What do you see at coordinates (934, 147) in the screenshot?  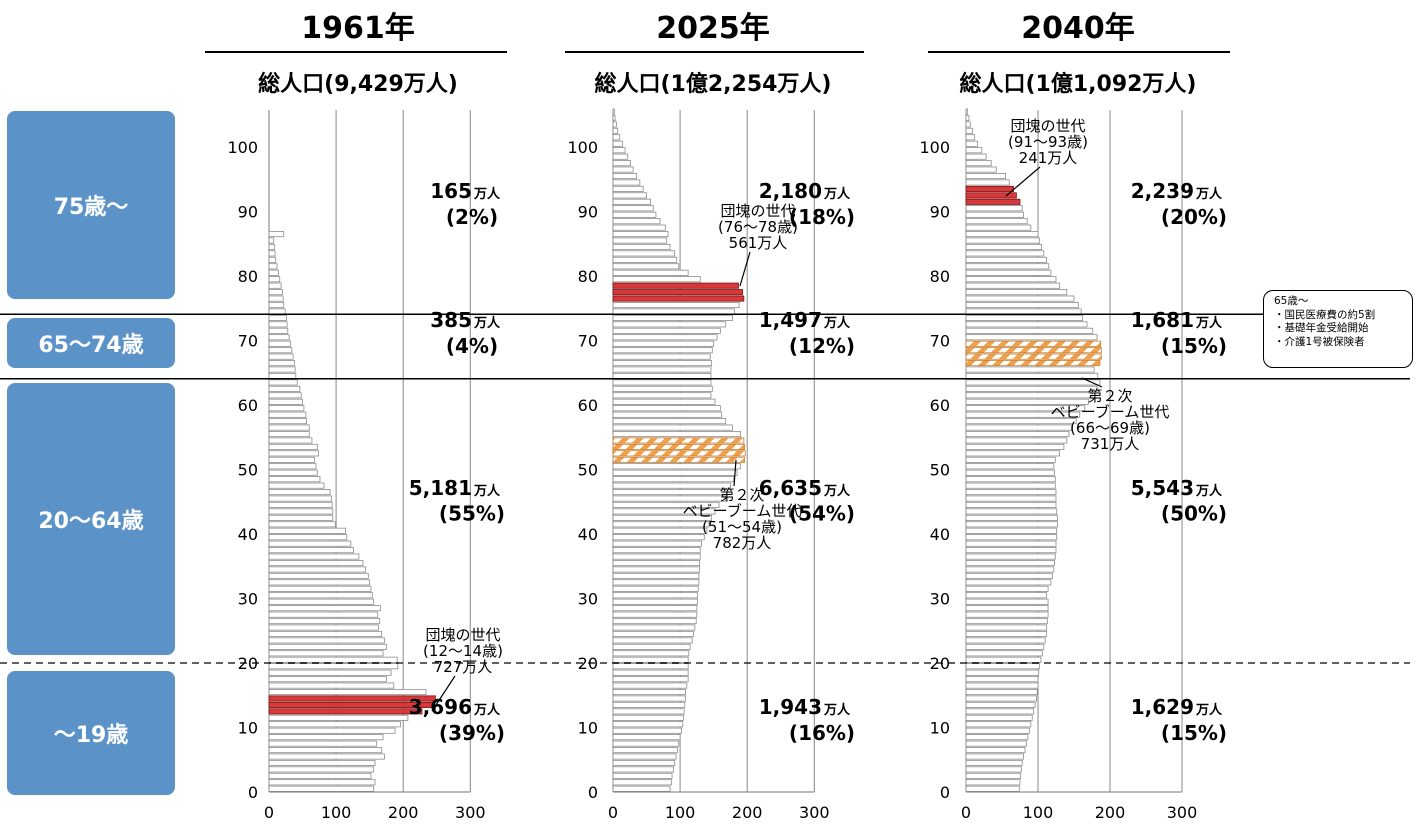 I see `y-tick-label: 100` at bounding box center [934, 147].